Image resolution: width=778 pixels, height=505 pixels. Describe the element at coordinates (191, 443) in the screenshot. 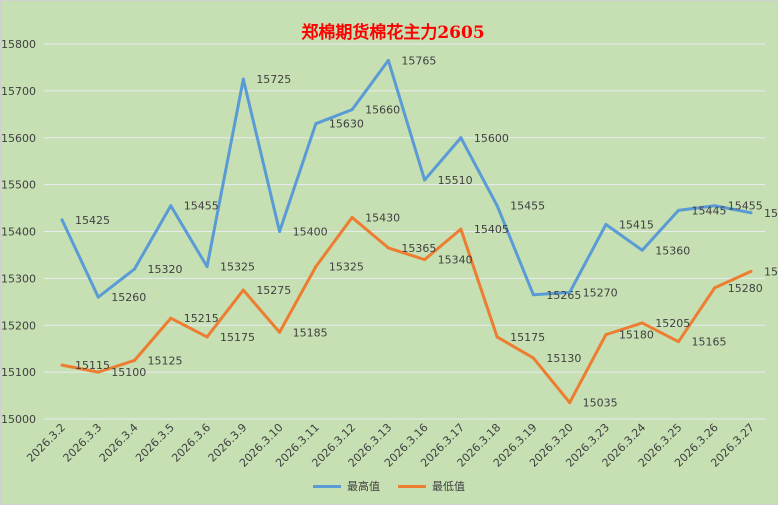

I see `x-tick-label: 2026.3.6` at that location.